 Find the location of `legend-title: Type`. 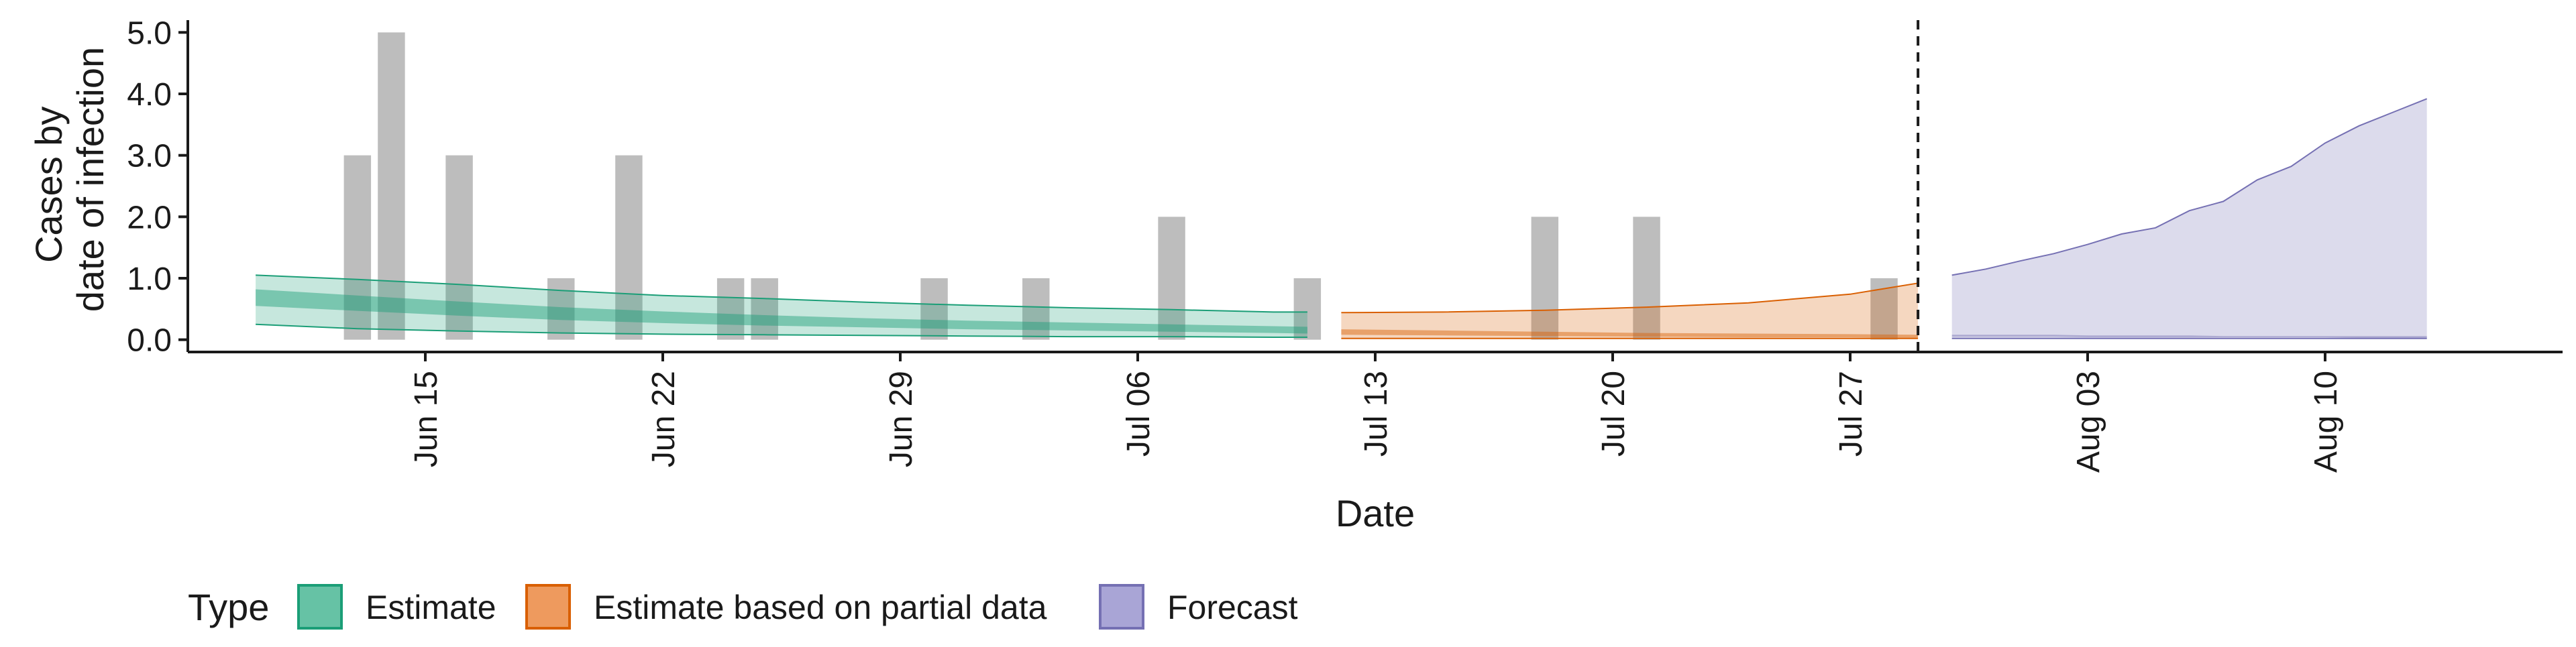

legend-title: Type is located at coordinates (228, 607).